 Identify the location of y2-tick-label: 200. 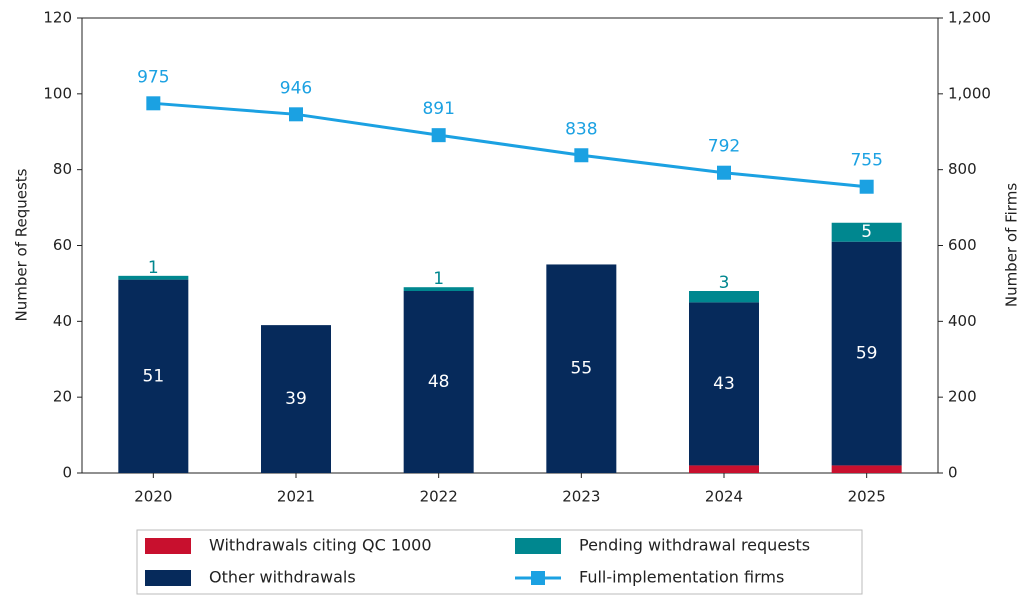
(962, 397).